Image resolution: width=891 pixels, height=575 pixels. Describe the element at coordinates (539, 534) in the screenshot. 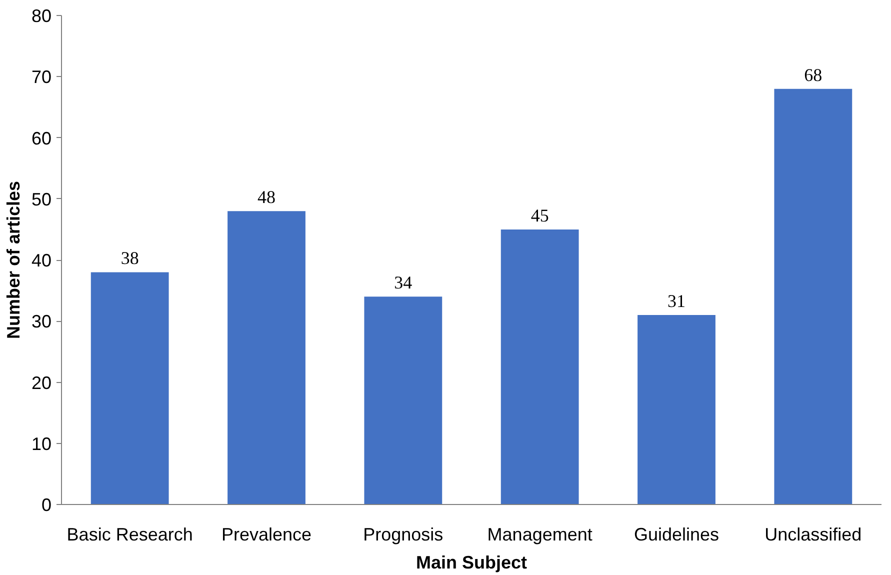

I see `x-tick-label: Management` at that location.